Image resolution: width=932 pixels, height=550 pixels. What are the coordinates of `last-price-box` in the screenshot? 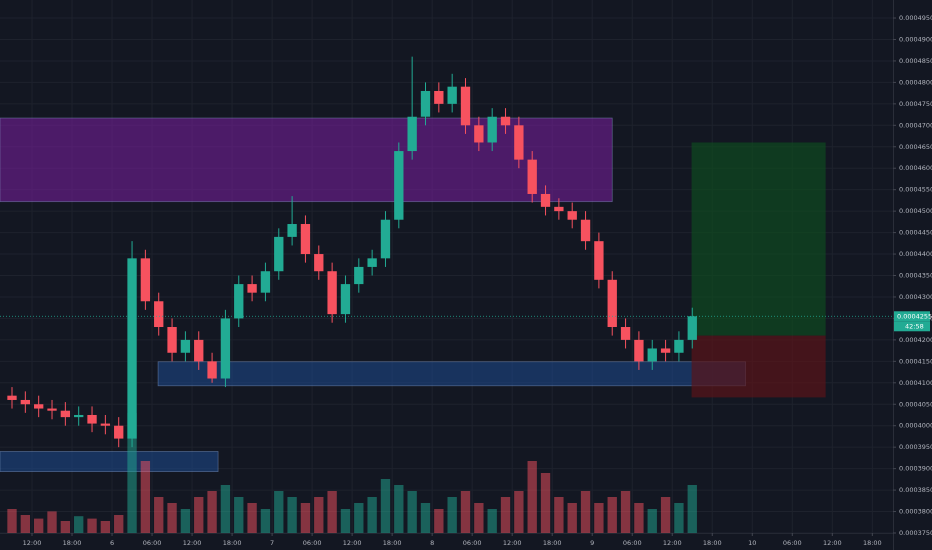 It's located at (912, 316).